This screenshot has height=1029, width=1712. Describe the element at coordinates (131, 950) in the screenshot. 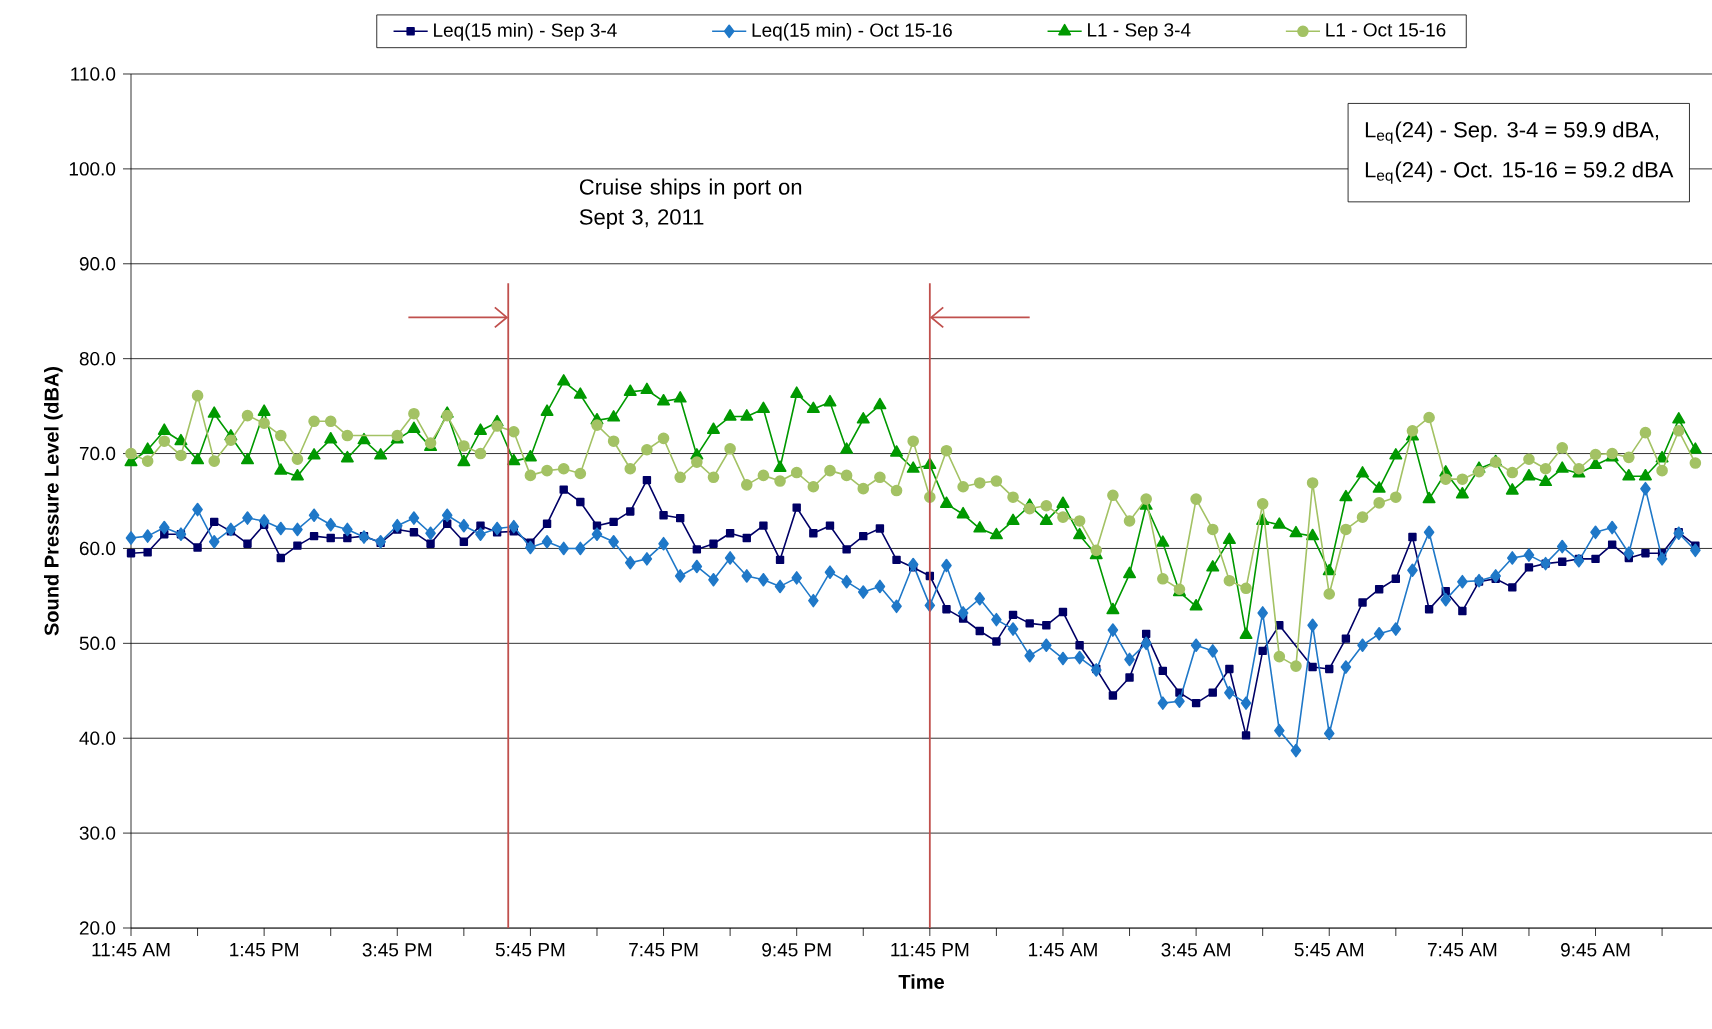

I see `x-tick-label: 11:45 AM` at that location.